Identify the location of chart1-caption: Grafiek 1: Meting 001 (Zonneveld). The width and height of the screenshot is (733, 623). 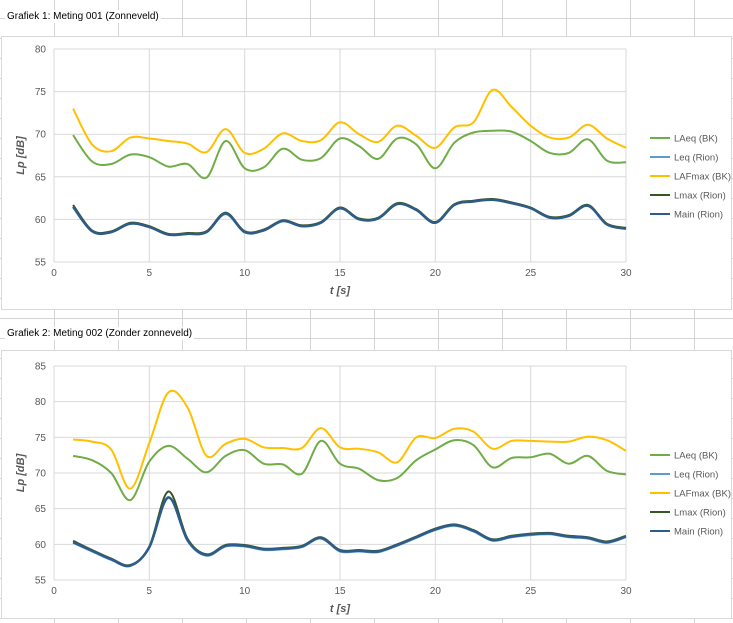
(83, 16).